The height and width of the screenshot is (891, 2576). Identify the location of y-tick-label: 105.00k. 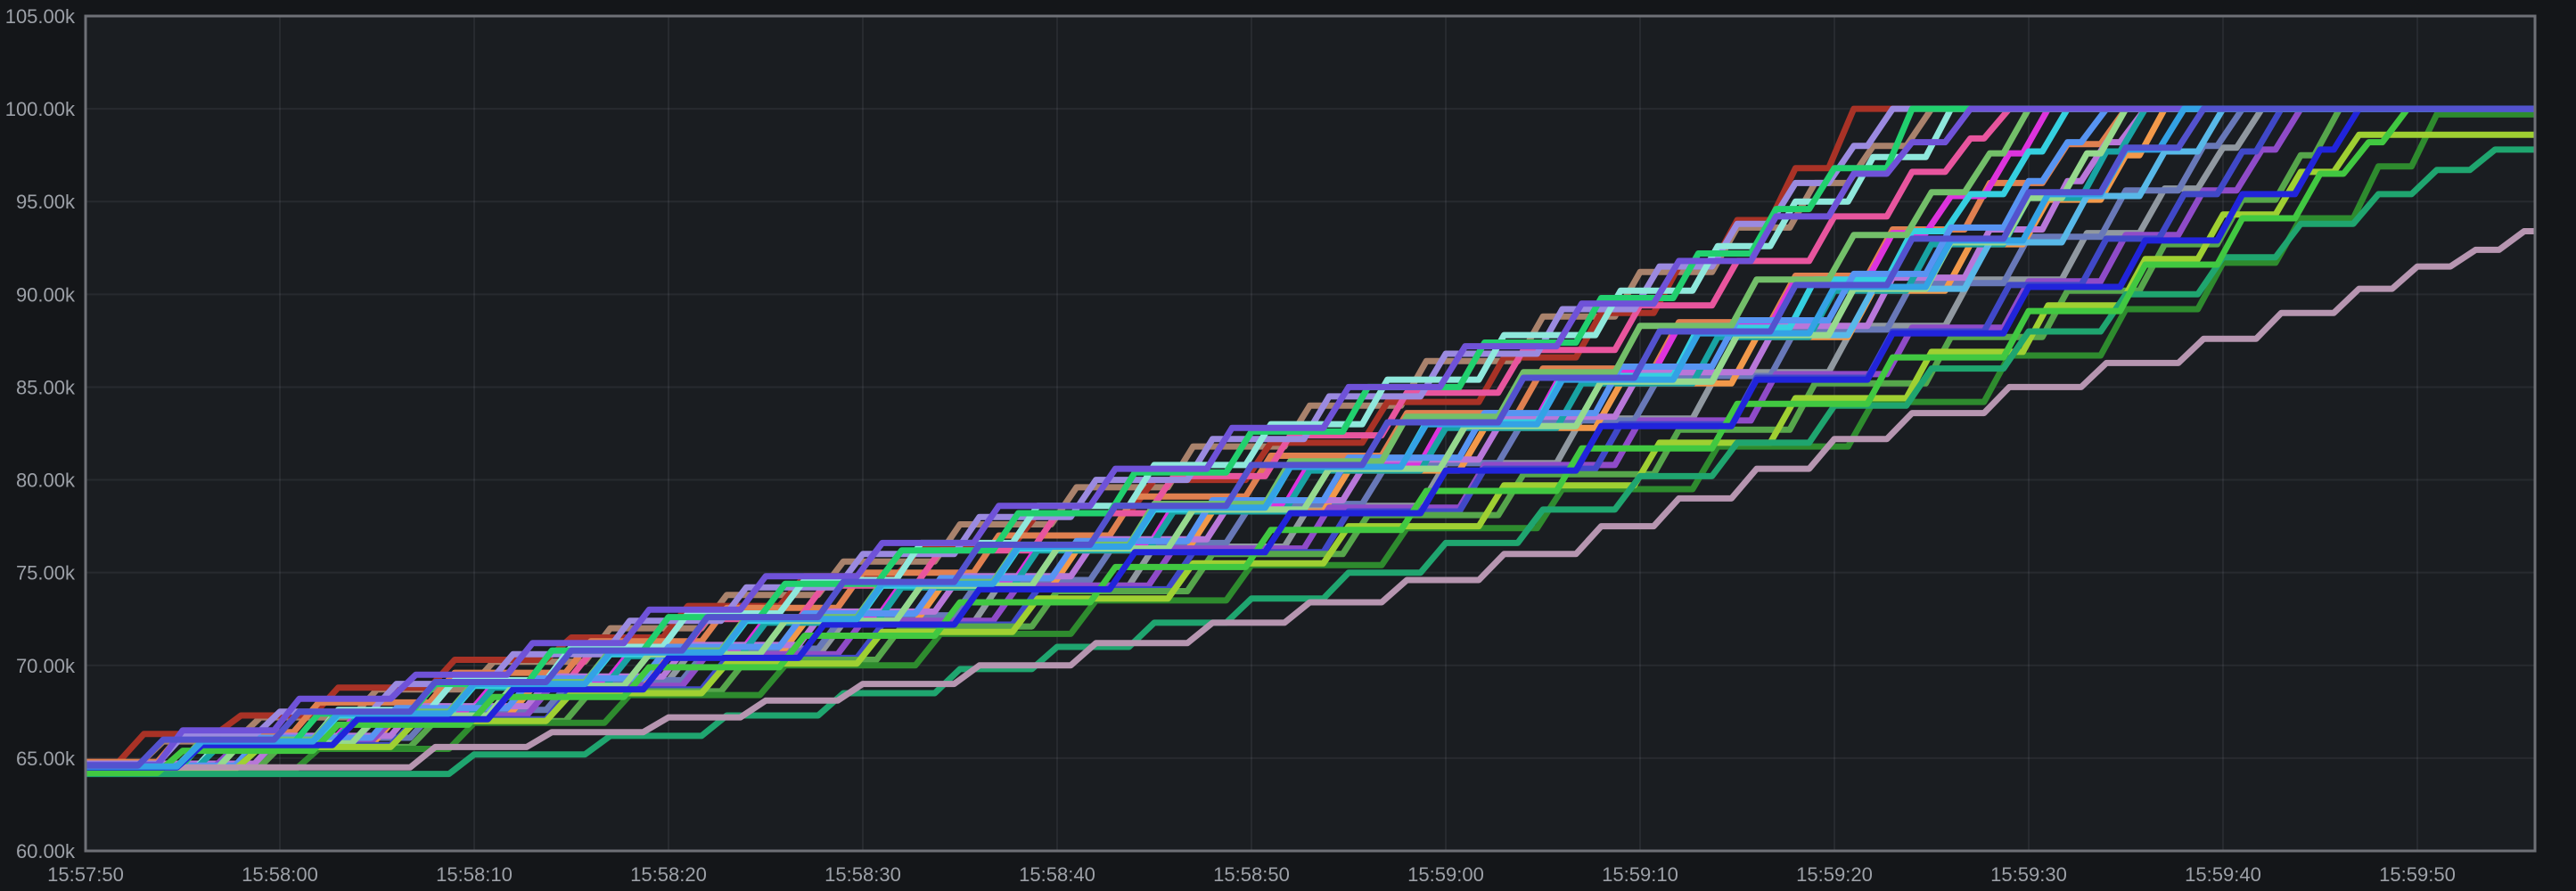
(41, 16).